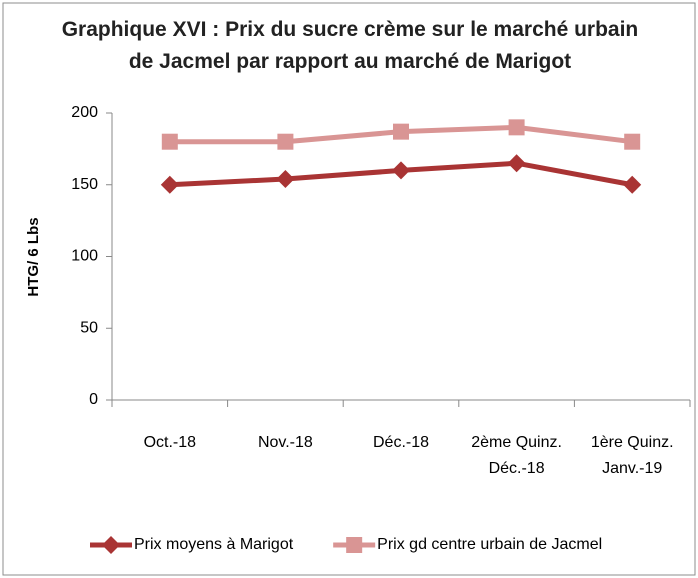  What do you see at coordinates (214, 544) in the screenshot?
I see `legend-label: Prix moyens à Marigot` at bounding box center [214, 544].